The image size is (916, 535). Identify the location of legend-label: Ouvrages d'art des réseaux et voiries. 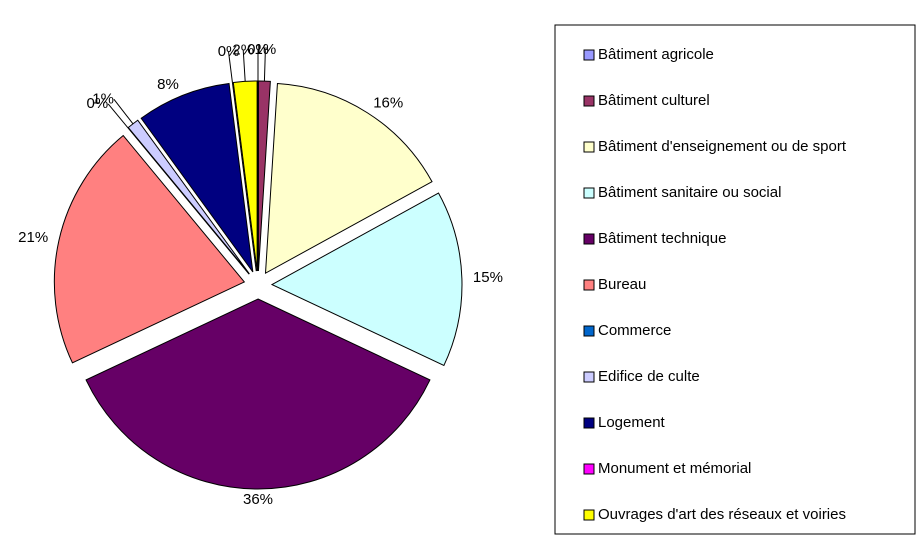
(722, 514).